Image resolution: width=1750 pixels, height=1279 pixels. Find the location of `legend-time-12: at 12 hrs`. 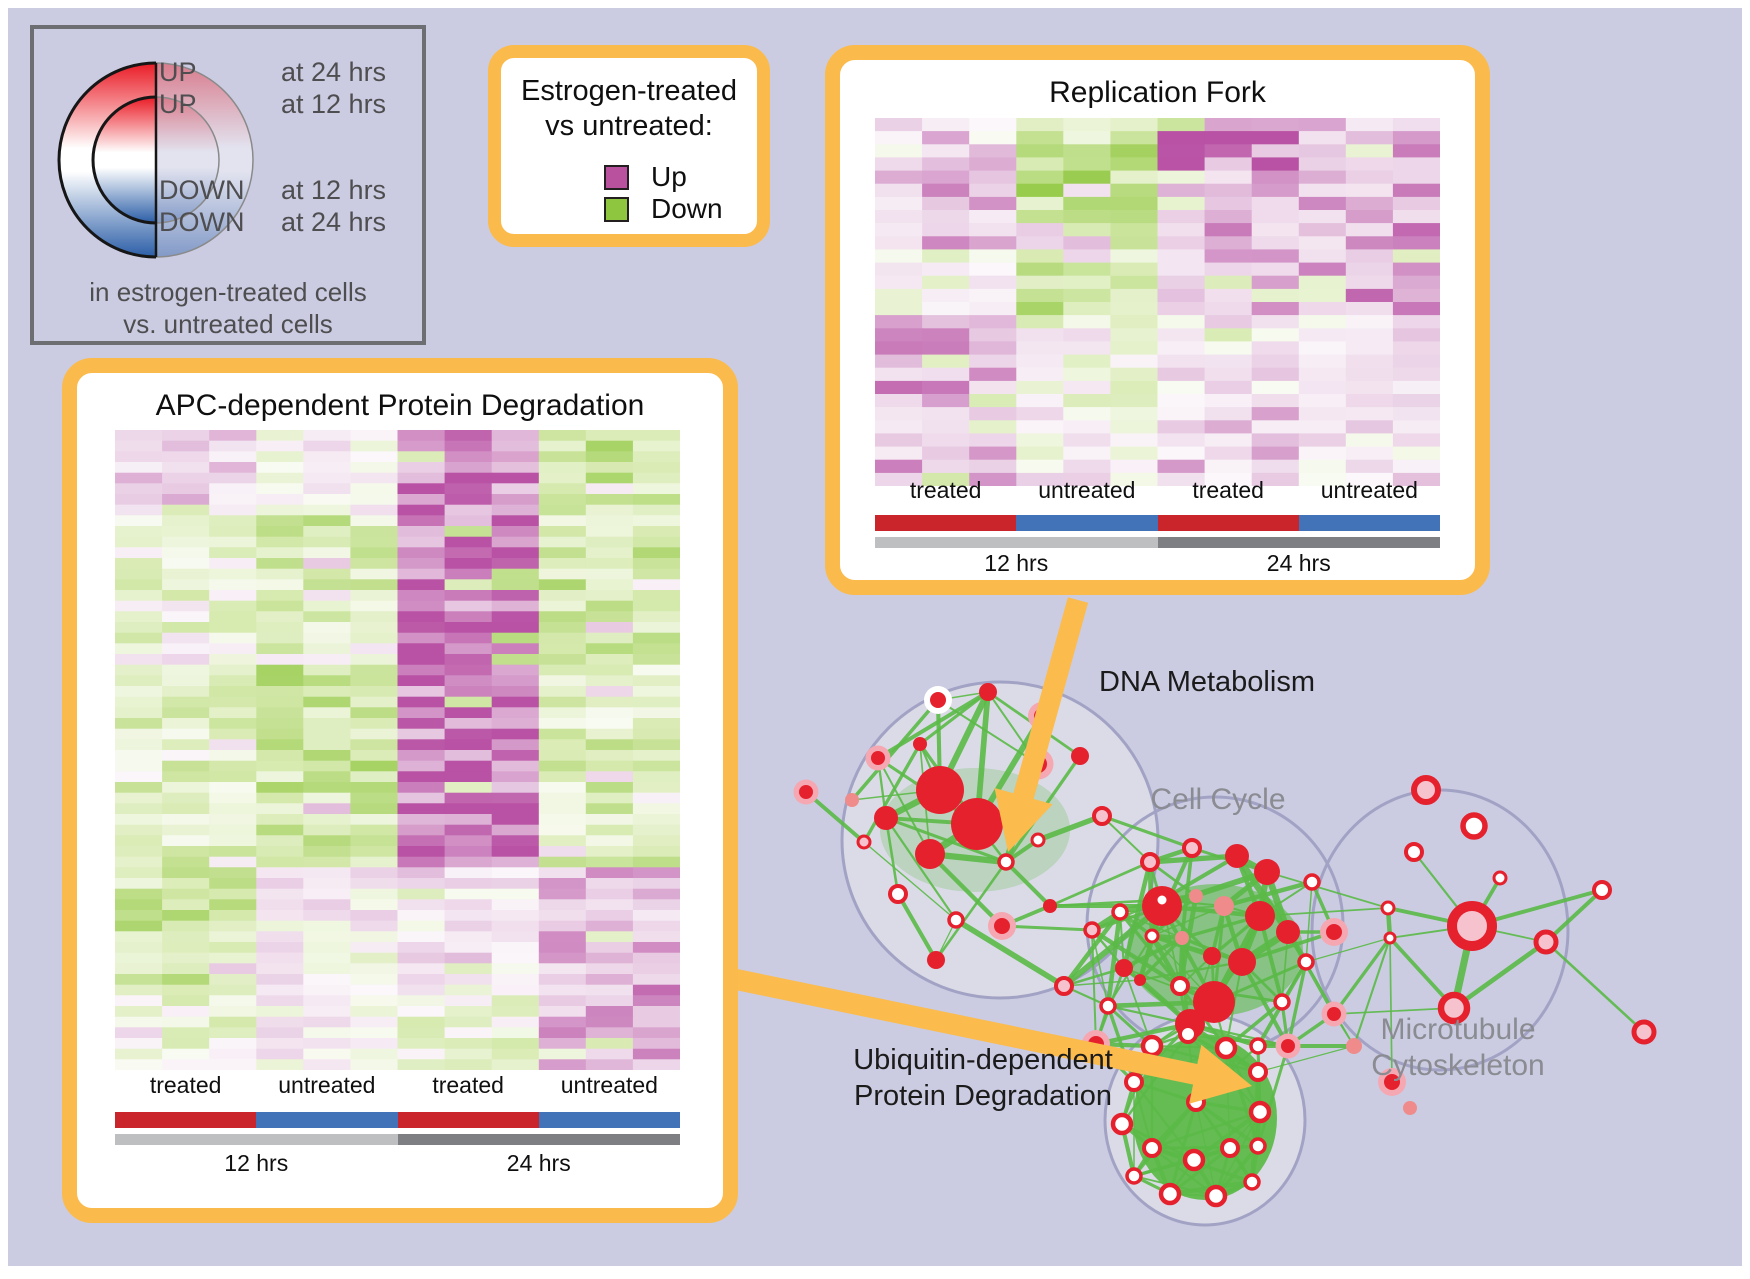

legend-time-12: at 12 hrs is located at coordinates (334, 104).